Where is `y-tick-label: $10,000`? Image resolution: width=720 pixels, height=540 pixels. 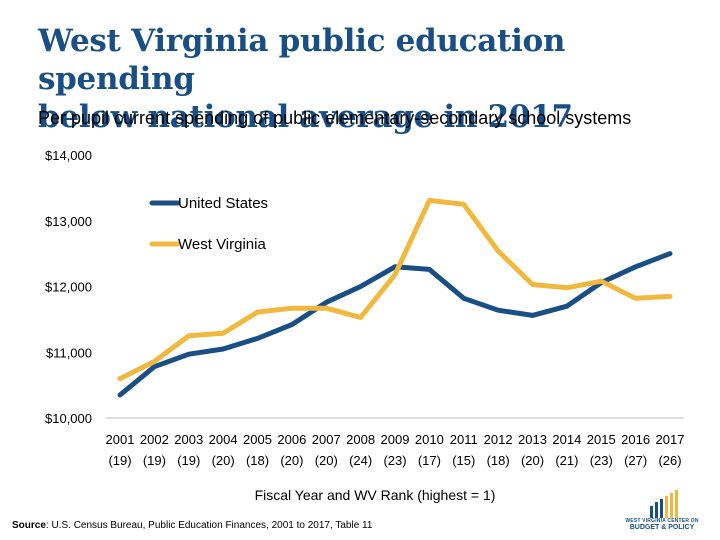
y-tick-label: $10,000 is located at coordinates (68, 418).